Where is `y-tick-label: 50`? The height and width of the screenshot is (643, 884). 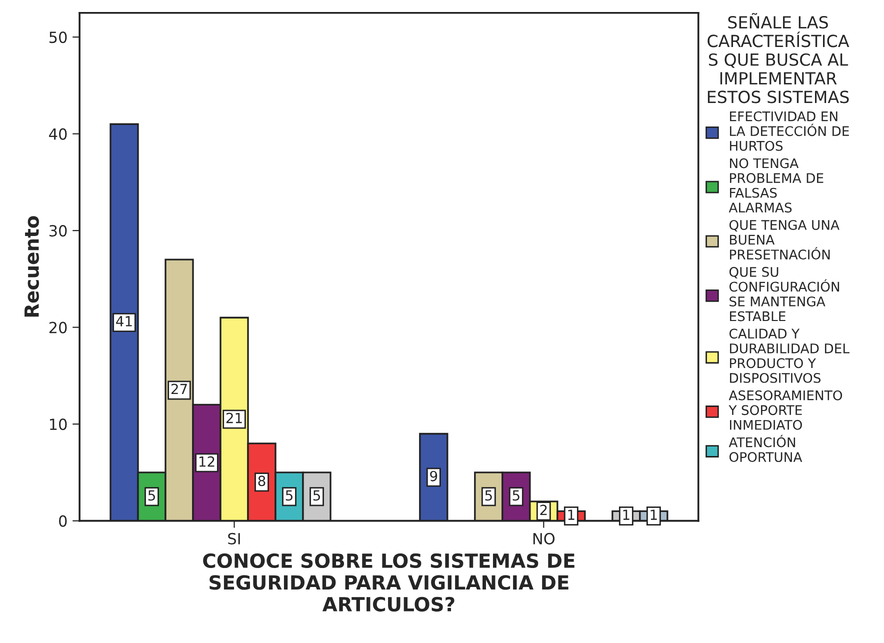 y-tick-label: 50 is located at coordinates (58, 38).